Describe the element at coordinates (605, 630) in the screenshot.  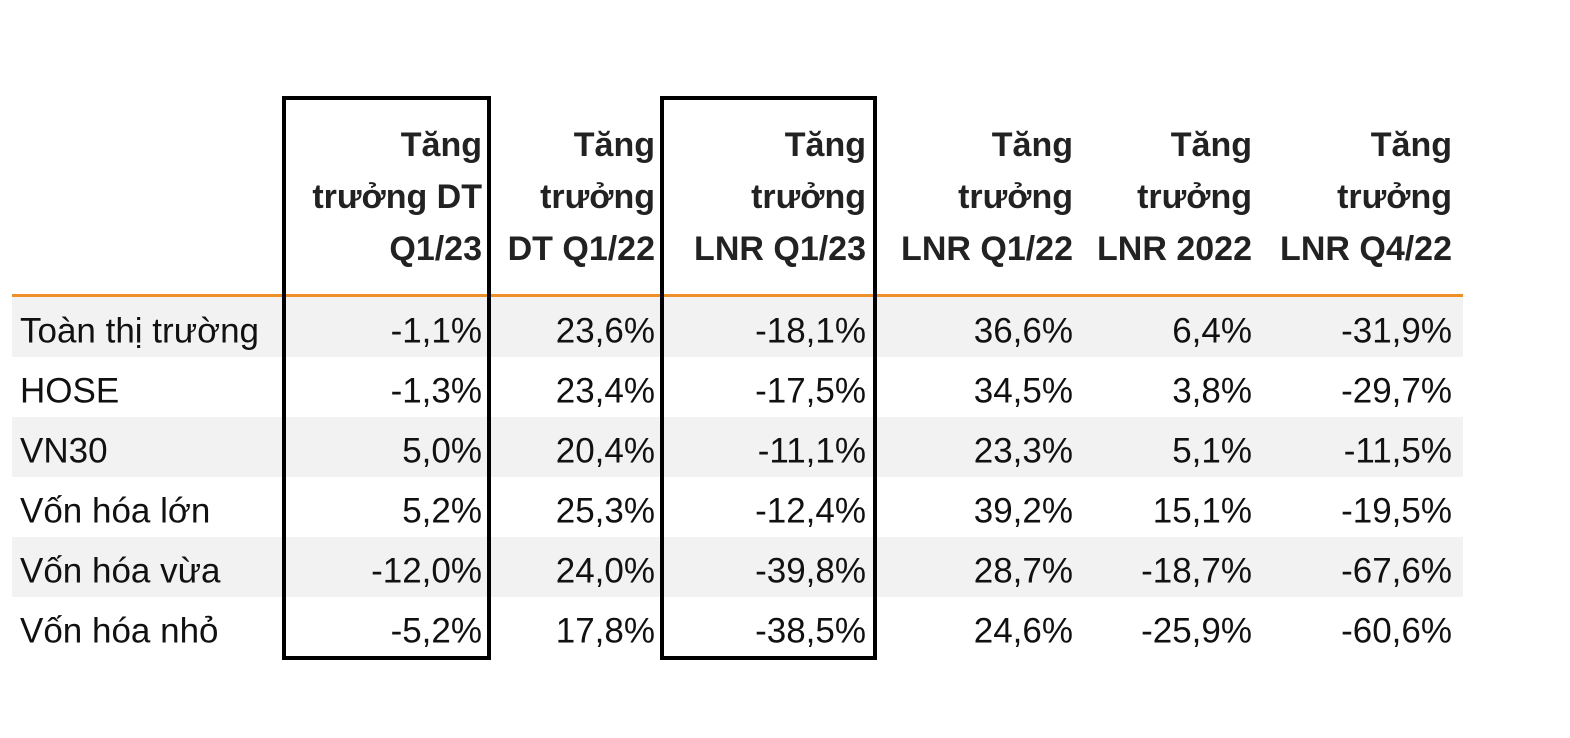
I see `cell: 17,8%` at that location.